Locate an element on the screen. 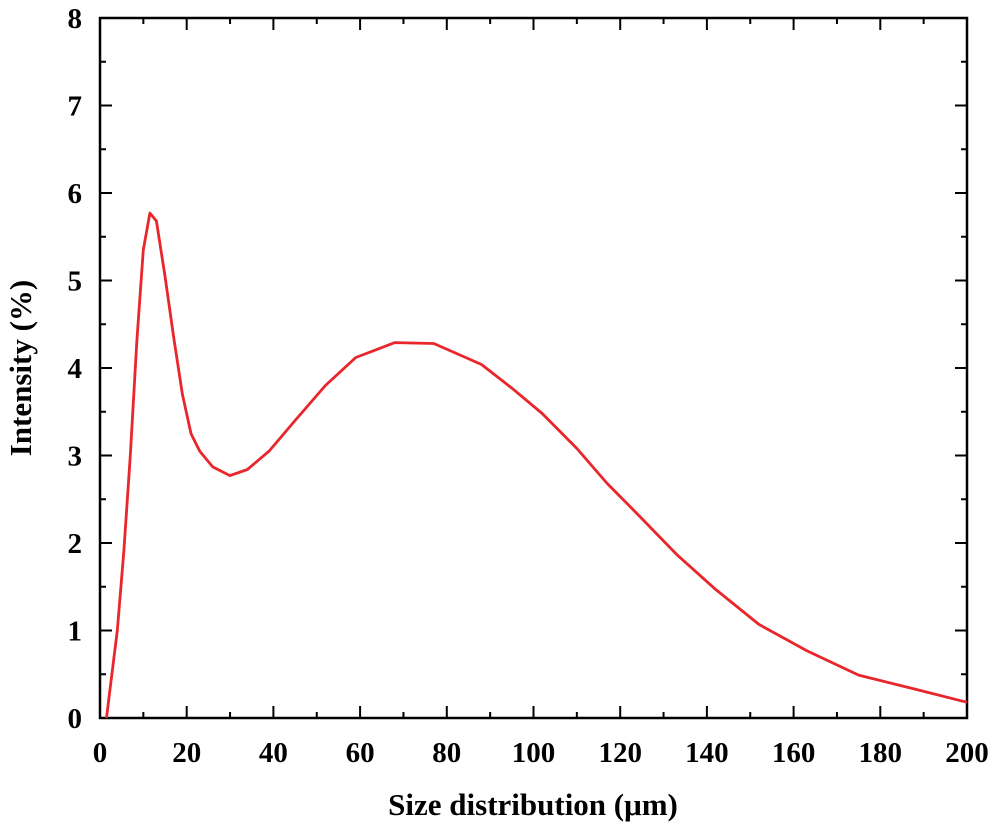 The image size is (1000, 833). x-axis-title: Size distribution (μm) is located at coordinates (533, 804).